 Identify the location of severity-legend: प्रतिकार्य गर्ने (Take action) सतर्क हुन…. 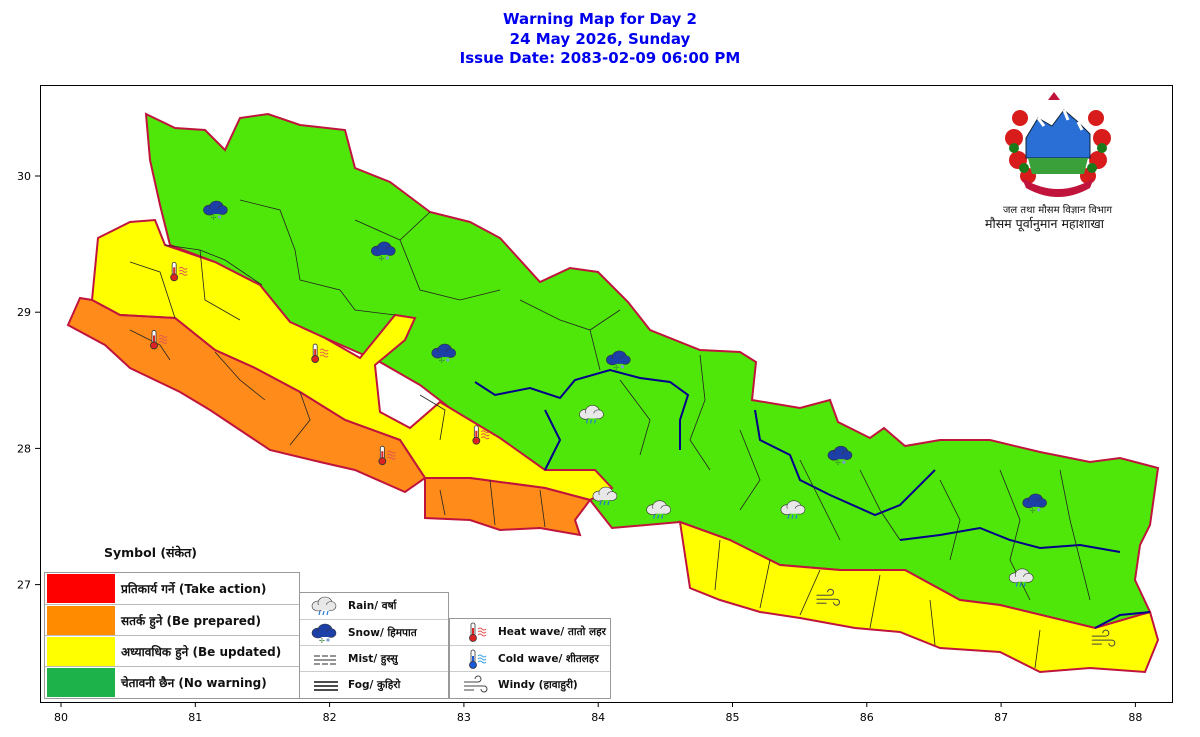
(172, 635).